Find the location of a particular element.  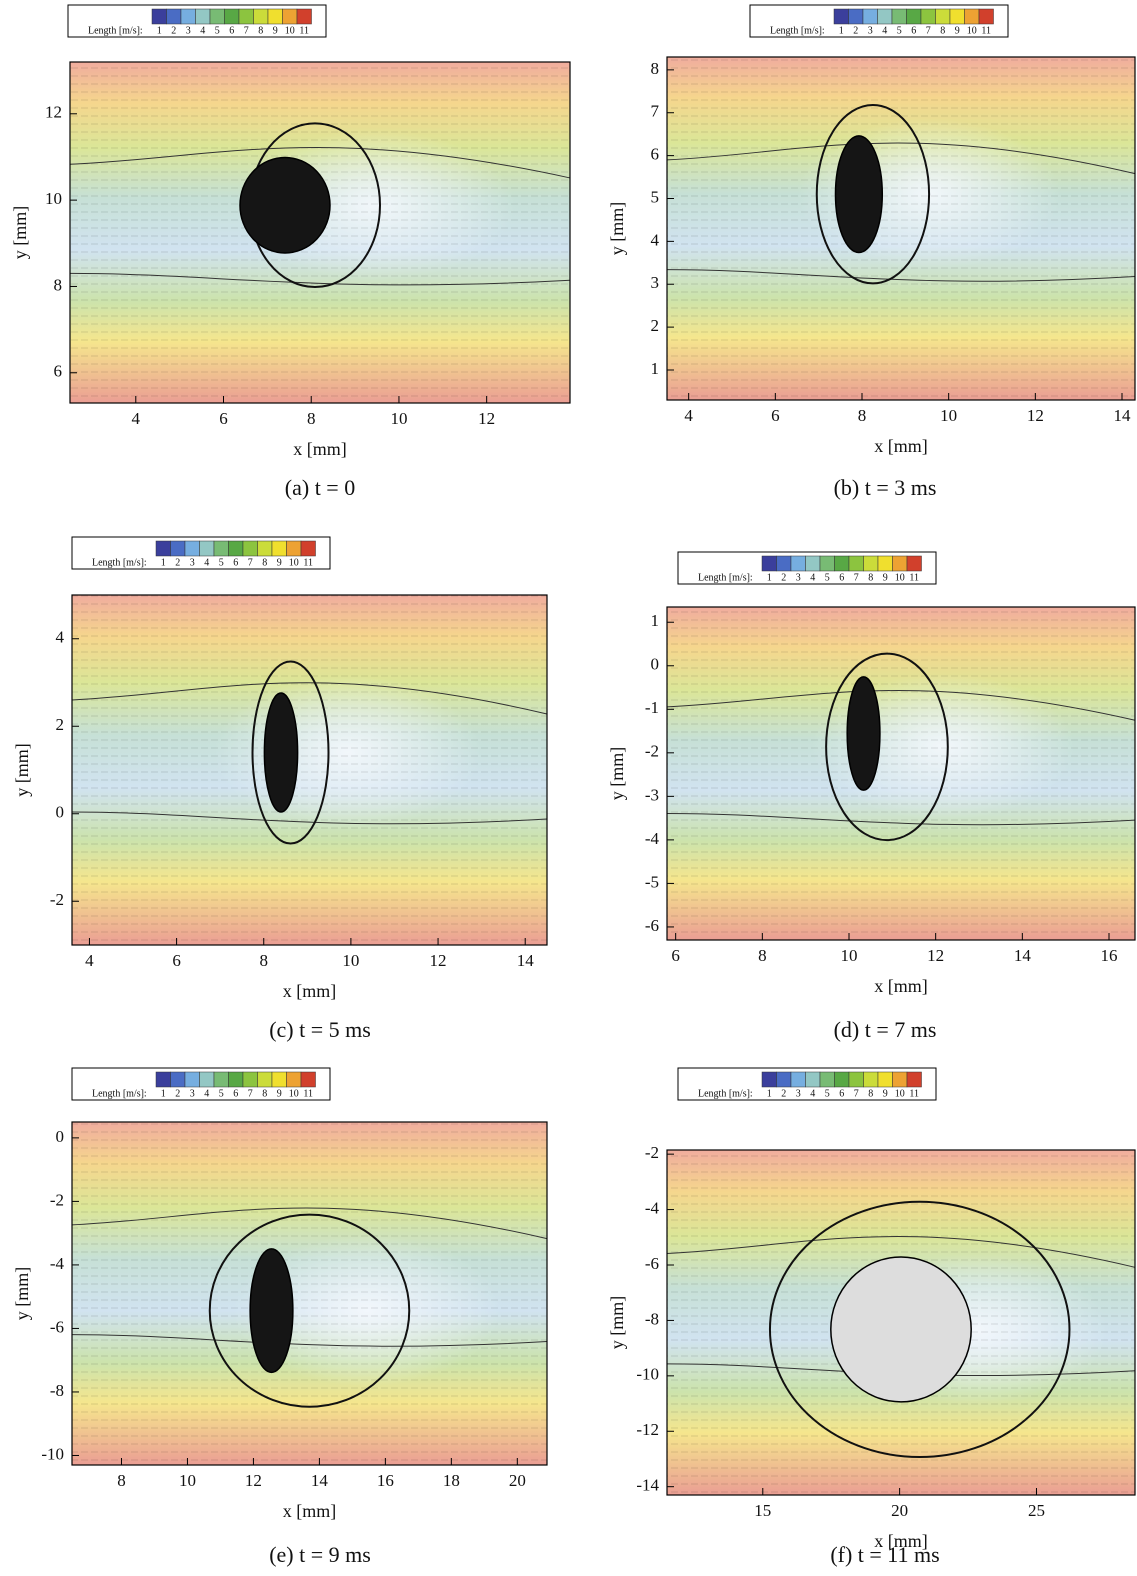

y-tick-label: 5 is located at coordinates (655, 196).